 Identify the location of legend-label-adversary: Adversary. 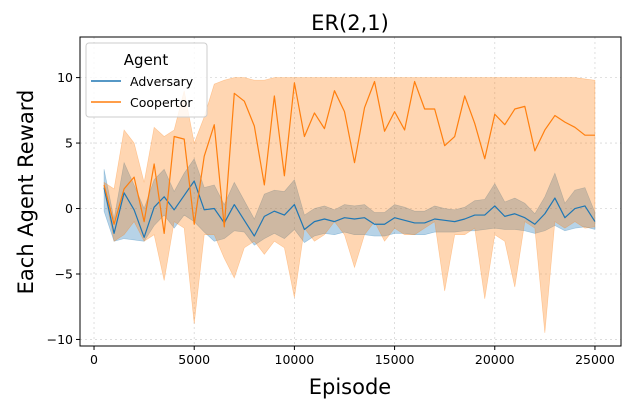
(162, 81).